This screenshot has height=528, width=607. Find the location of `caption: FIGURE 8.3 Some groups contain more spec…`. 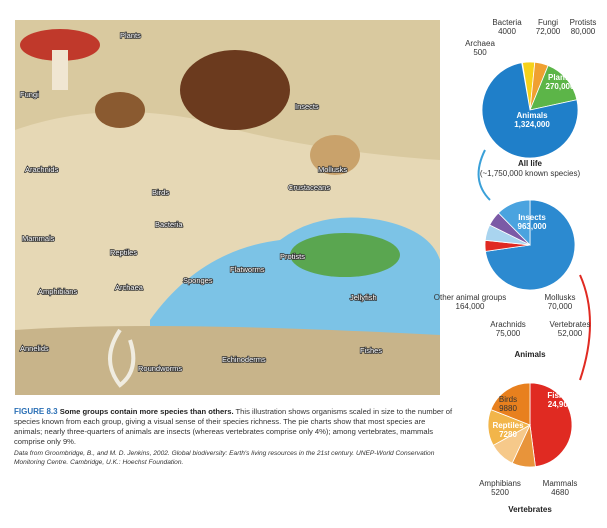

caption: FIGURE 8.3 Some groups contain more spec… is located at coordinates (234, 437).